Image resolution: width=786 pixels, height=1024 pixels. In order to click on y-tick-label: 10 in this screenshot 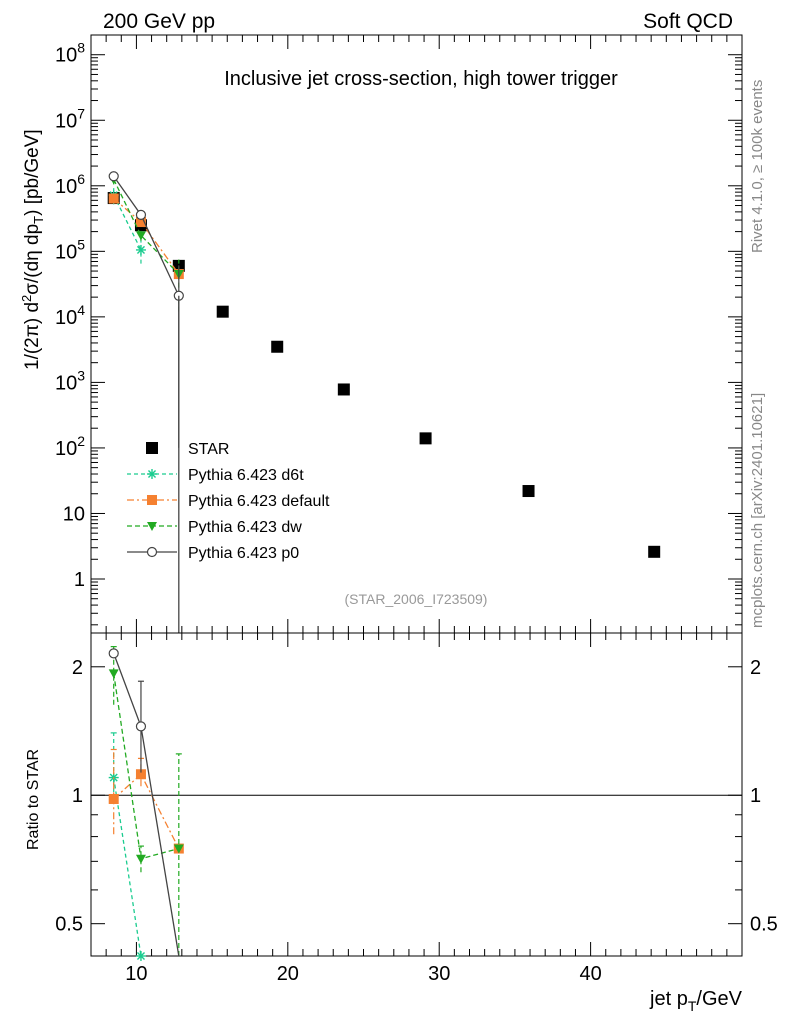, I will do `click(74, 514)`.